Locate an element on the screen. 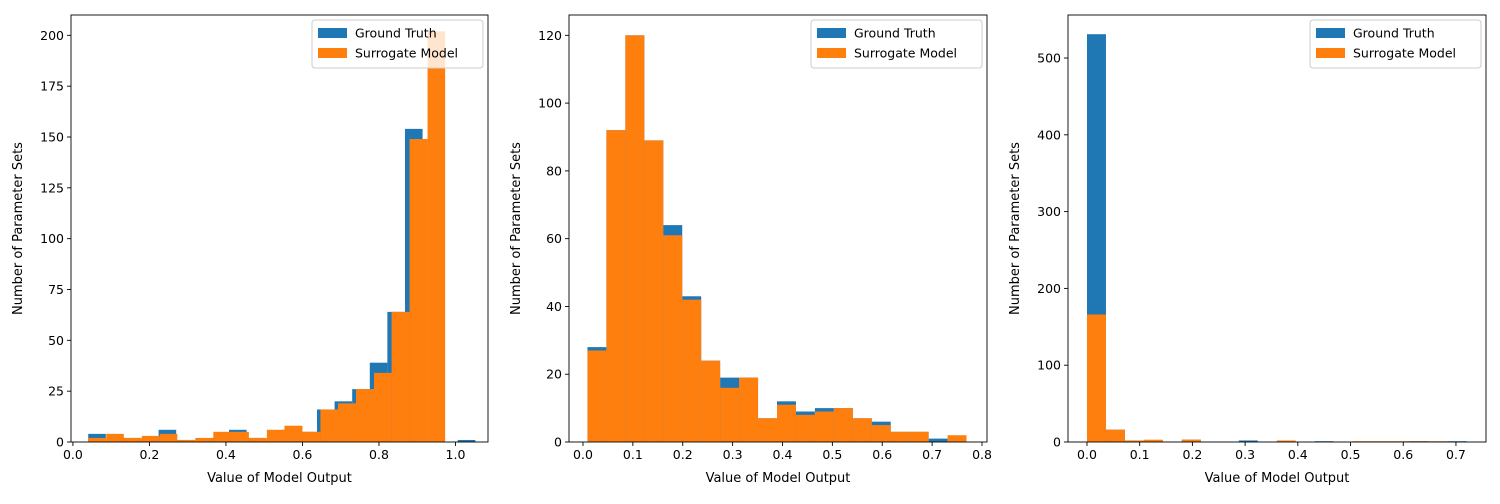 Image resolution: width=1500 pixels, height=504 pixels. x-tick-label: 0.8 is located at coordinates (982, 454).